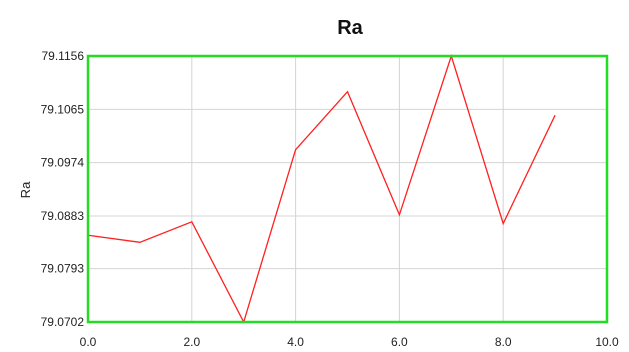  I want to click on y-axis-label: Ra, so click(25, 189).